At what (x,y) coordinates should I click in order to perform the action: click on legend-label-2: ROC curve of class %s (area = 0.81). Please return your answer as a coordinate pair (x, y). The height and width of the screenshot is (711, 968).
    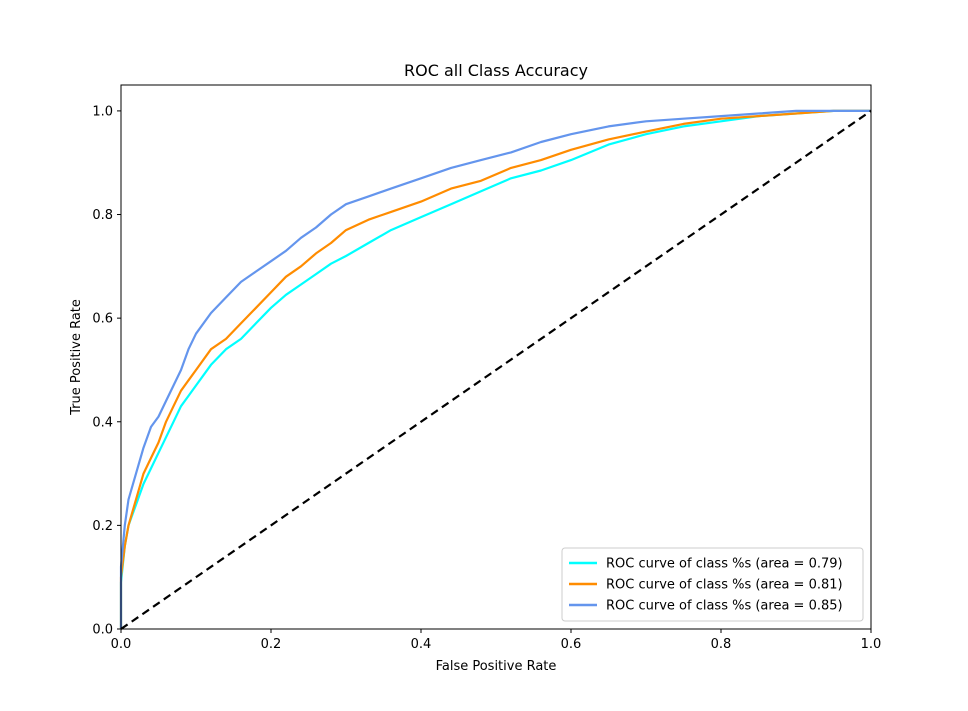
    Looking at the image, I should click on (724, 585).